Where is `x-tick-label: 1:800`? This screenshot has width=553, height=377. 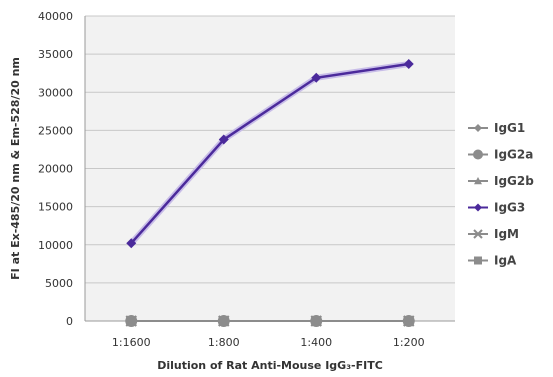
x-tick-label: 1:800 is located at coordinates (224, 342).